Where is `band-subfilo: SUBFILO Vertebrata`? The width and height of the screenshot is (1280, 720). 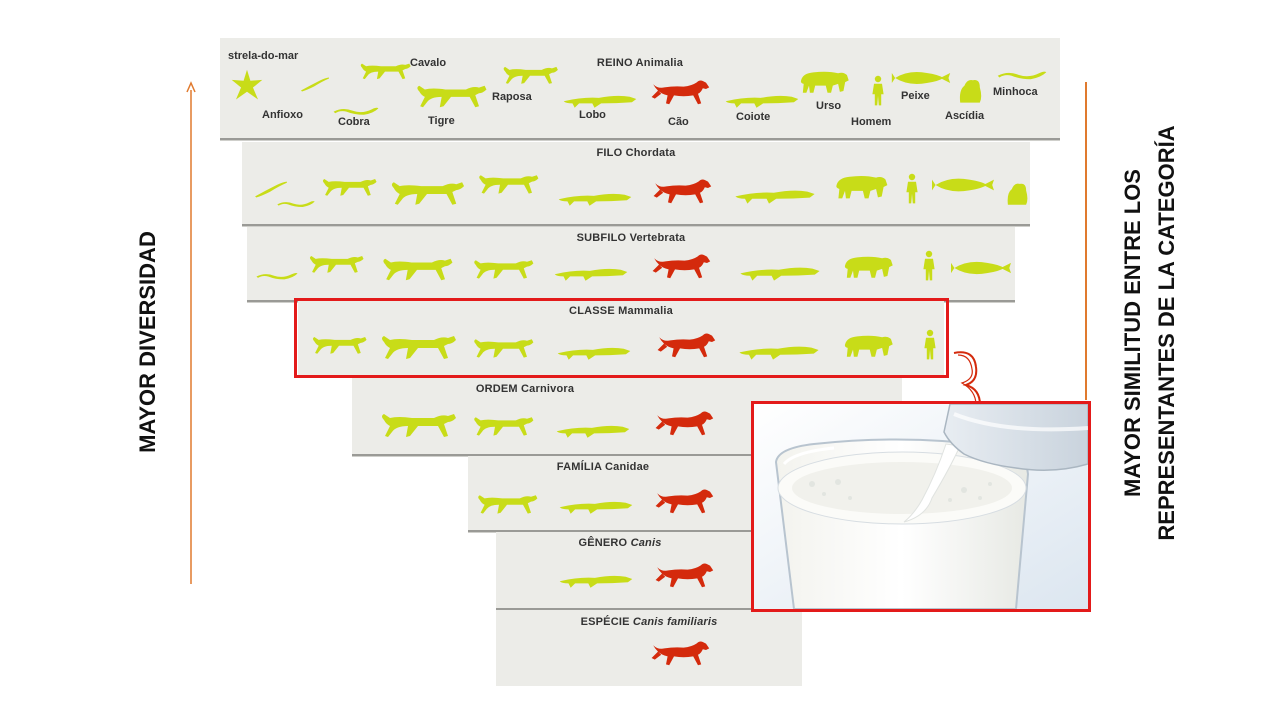
band-subfilo: SUBFILO Vertebrata is located at coordinates (631, 264).